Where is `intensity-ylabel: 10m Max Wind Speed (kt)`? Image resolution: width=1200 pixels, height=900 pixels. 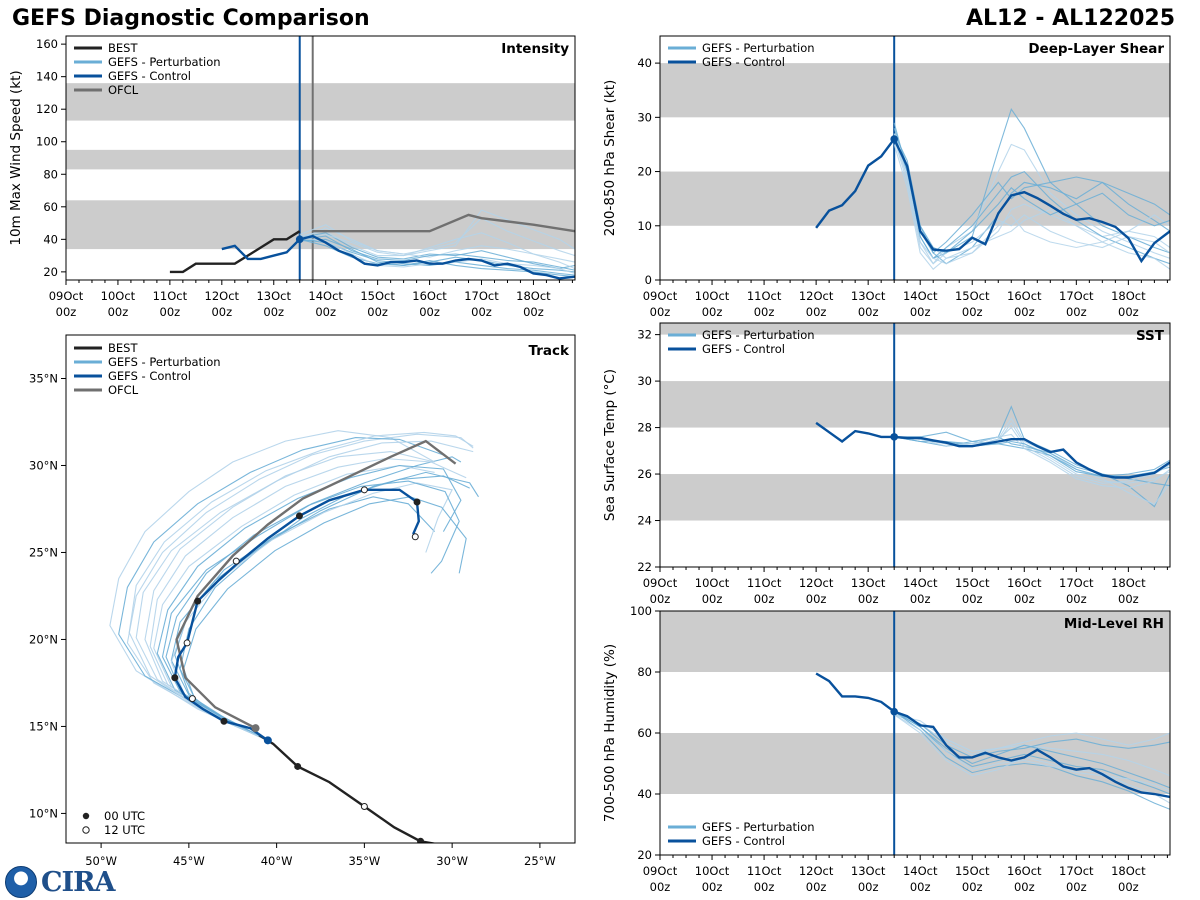
intensity-ylabel: 10m Max Wind Speed (kt) is located at coordinates (16, 157).